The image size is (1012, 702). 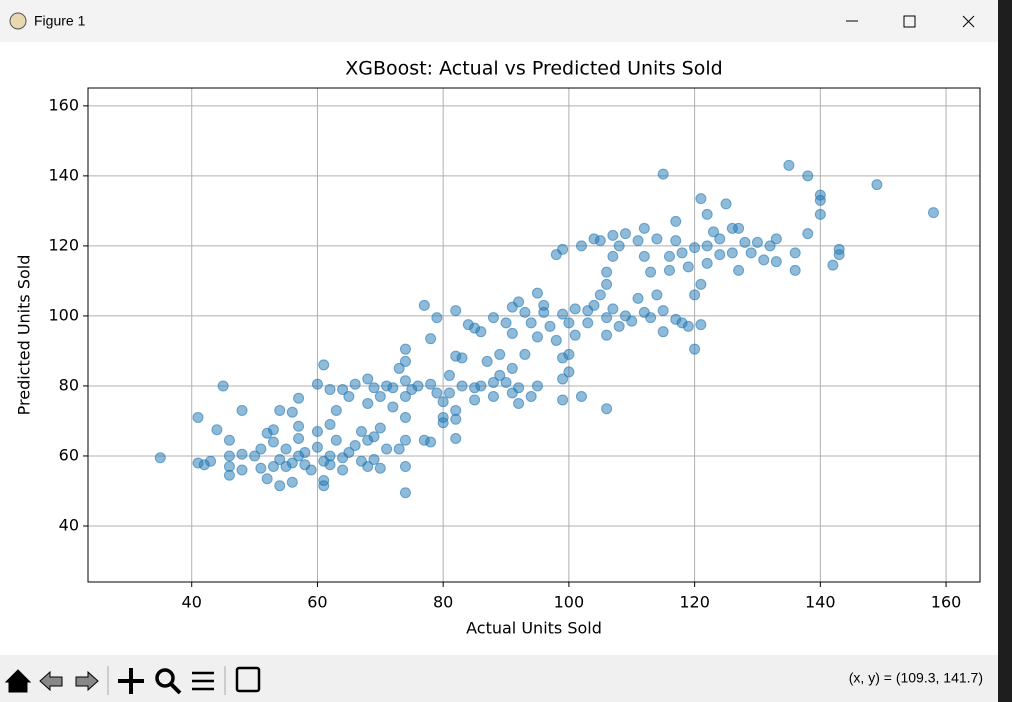 I want to click on save-button, so click(x=248, y=679).